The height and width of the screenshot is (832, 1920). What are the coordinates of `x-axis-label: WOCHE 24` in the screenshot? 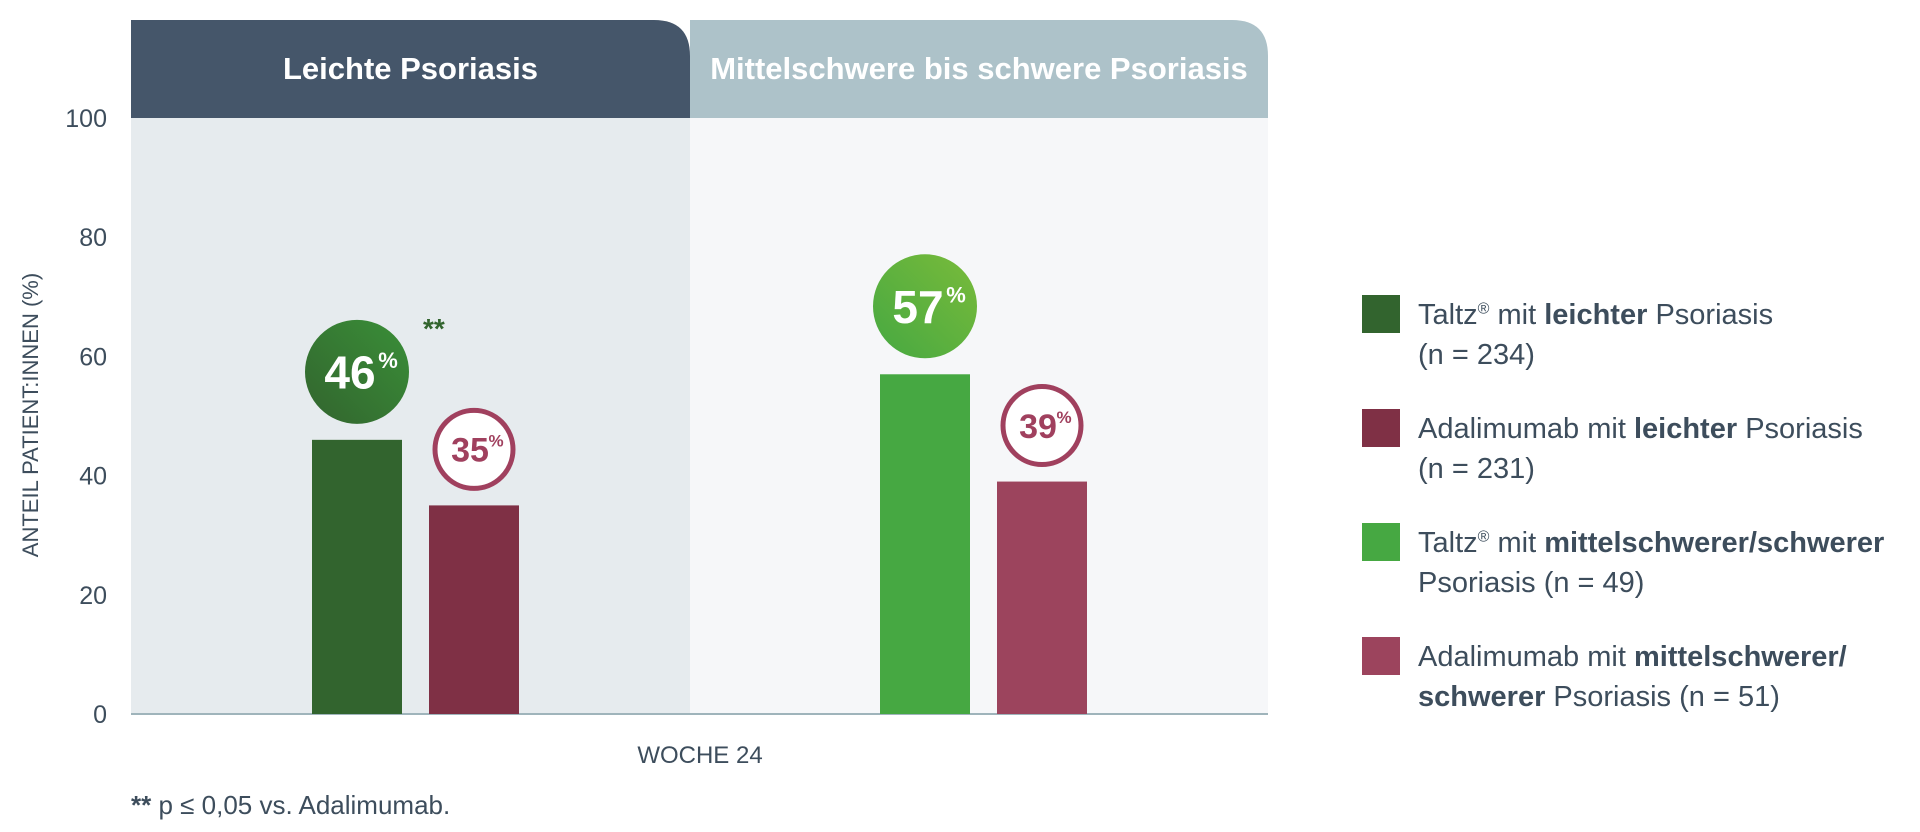 It's located at (699, 755).